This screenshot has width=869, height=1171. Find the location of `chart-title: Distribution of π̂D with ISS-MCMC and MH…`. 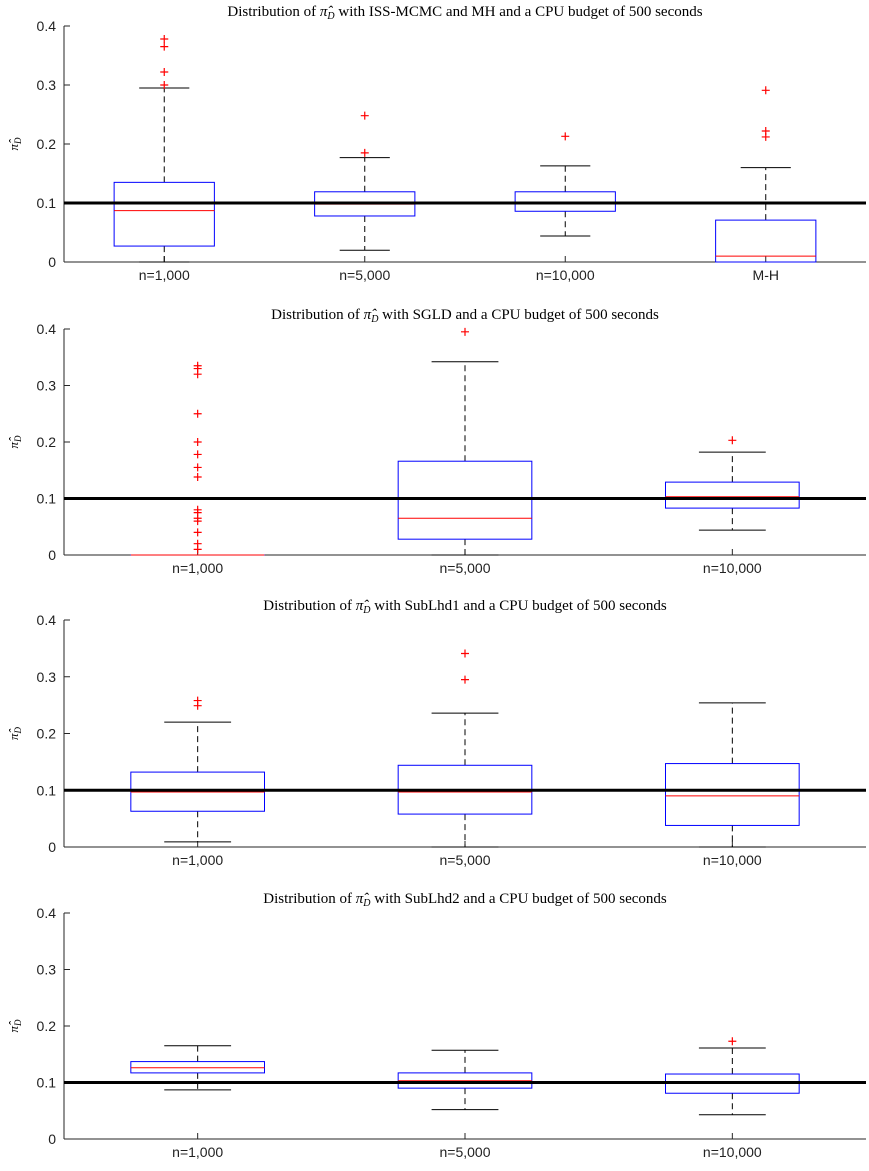

chart-title: Distribution of π̂D with ISS-MCMC and MH… is located at coordinates (464, 13).